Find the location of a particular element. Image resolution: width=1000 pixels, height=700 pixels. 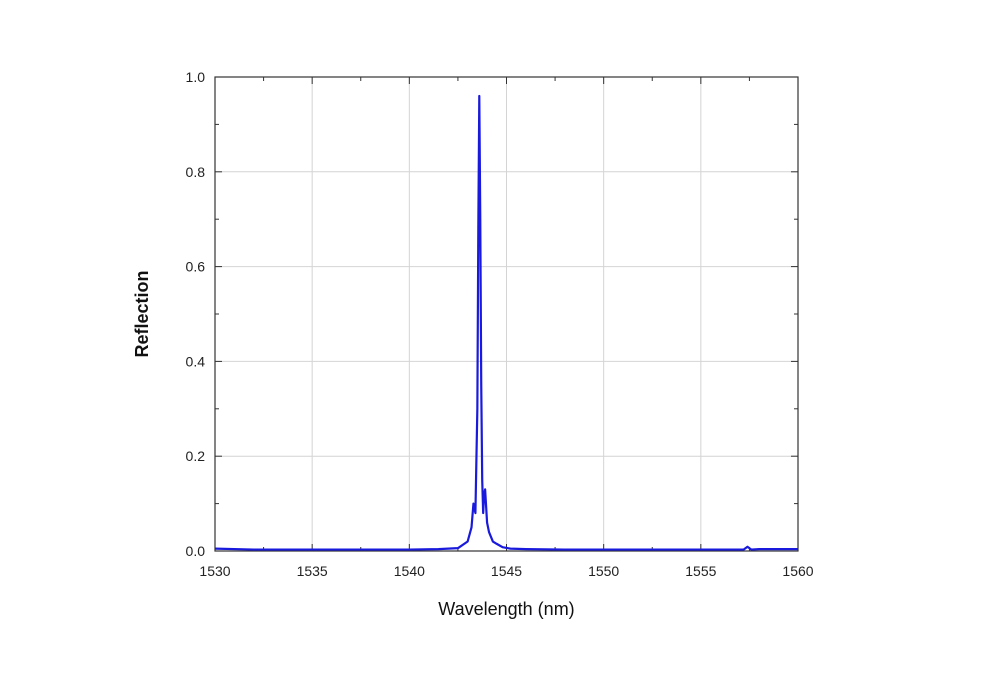

y-axis-label: Reflection is located at coordinates (142, 313).